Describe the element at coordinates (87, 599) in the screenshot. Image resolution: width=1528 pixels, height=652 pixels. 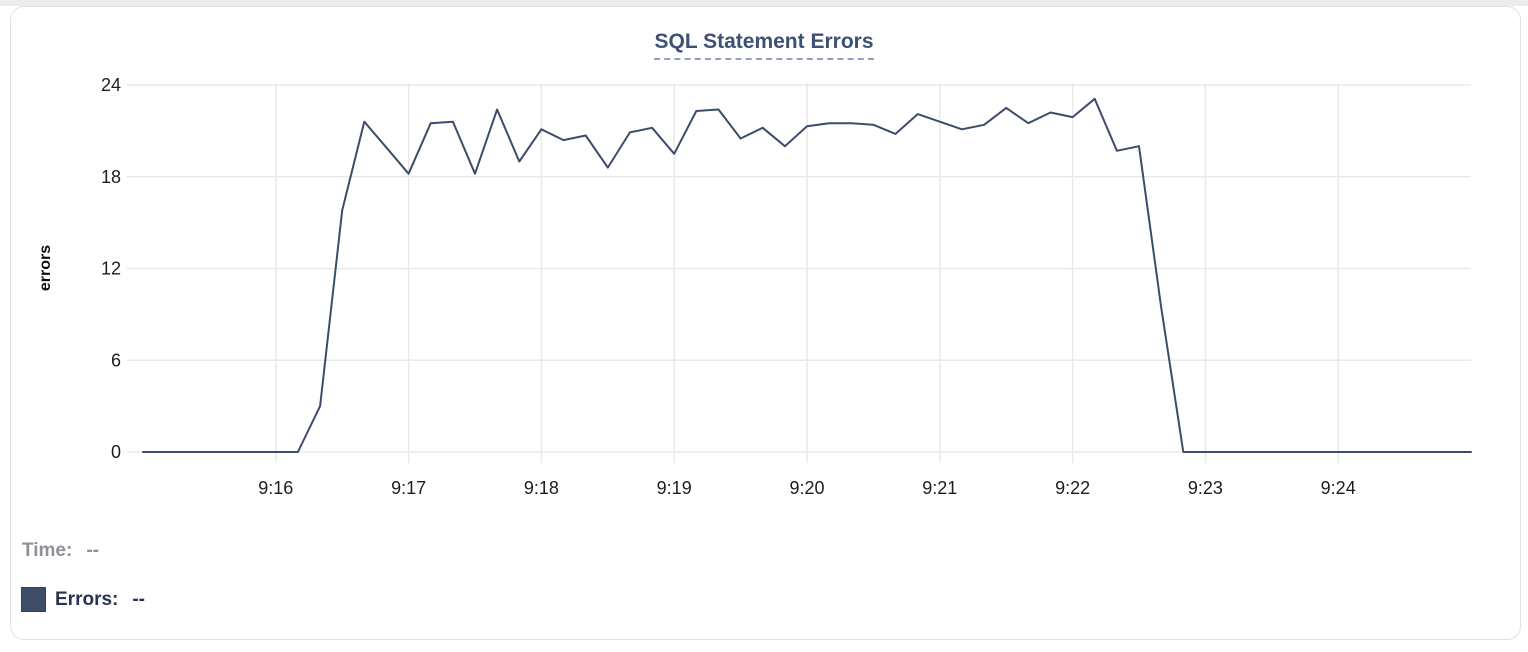
I see `errors-readout-label: Errors:` at that location.